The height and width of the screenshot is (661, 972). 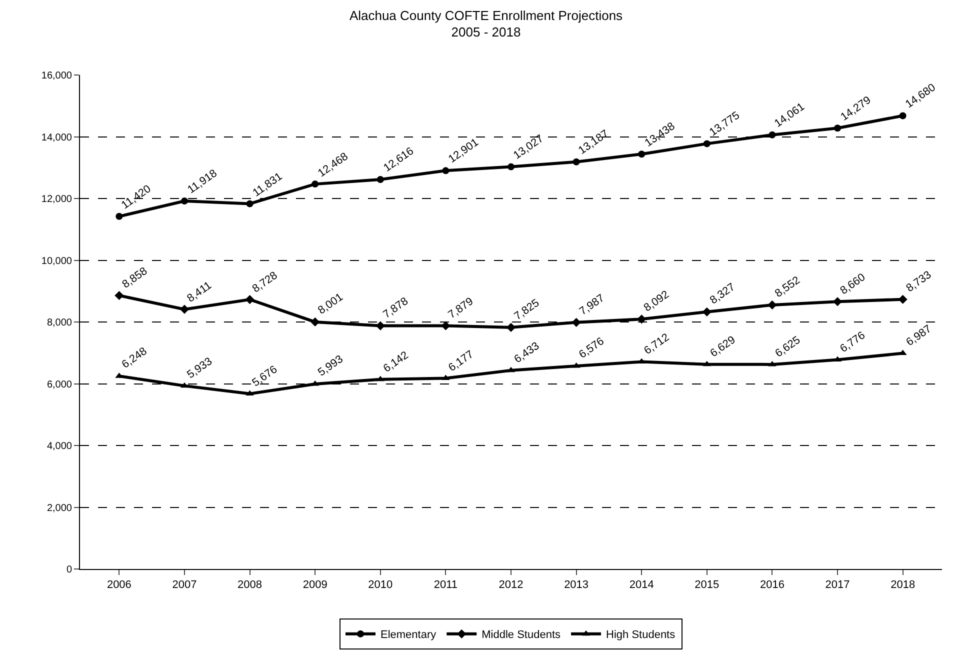 I want to click on y-tick-label: 10,000, so click(x=56, y=261).